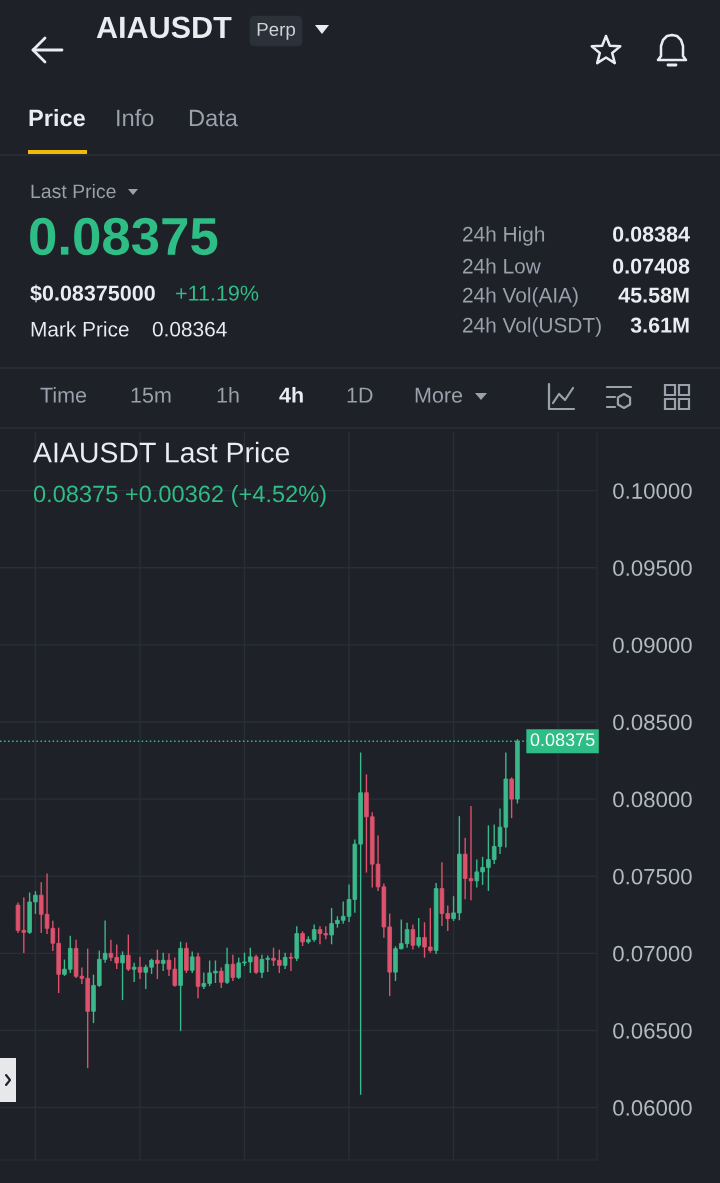  I want to click on text: Time, so click(63, 394).